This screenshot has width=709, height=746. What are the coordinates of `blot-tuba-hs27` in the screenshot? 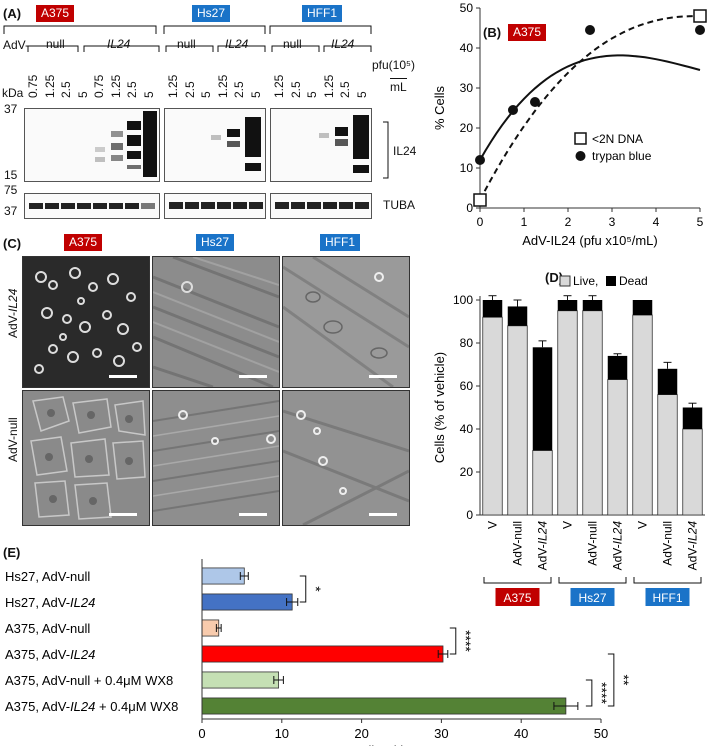 It's located at (215, 206).